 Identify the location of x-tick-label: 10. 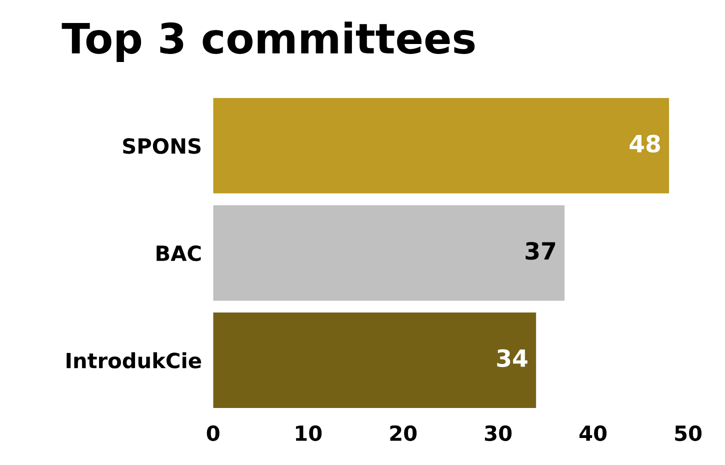
(309, 433).